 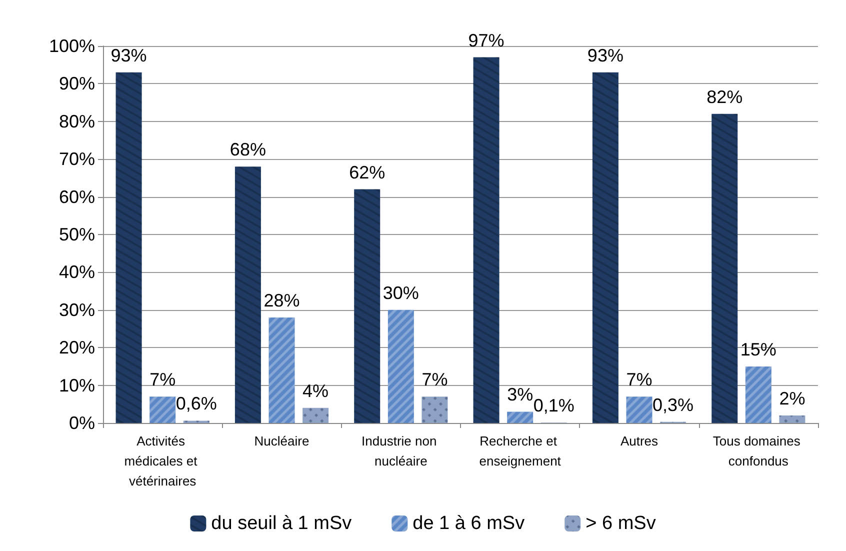 What do you see at coordinates (400, 292) in the screenshot?
I see `data-label: 30%` at bounding box center [400, 292].